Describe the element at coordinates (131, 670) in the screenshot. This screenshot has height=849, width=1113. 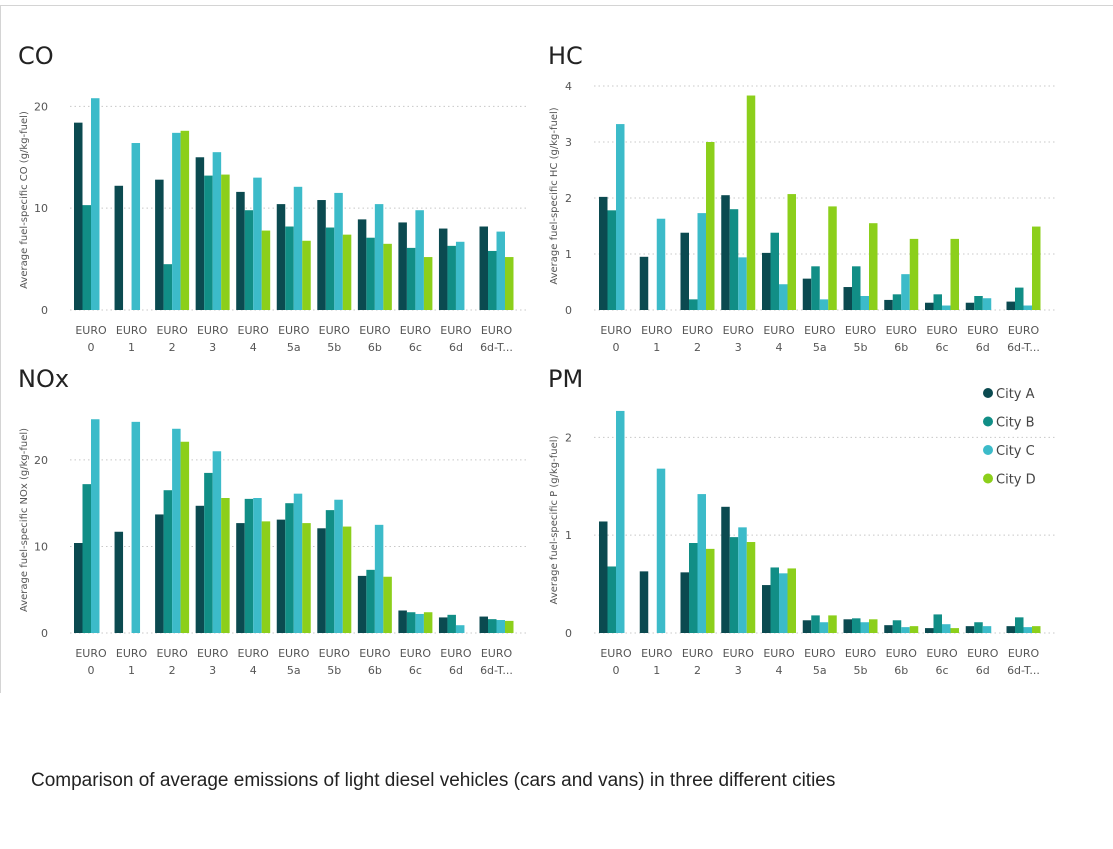
I see `nox-x-tick-label: 1` at that location.